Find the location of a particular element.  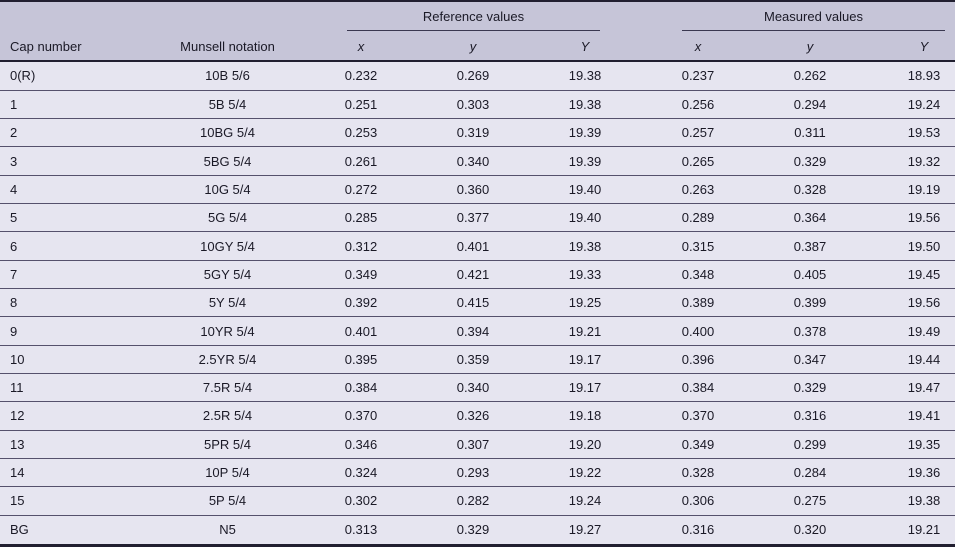

cell-meas-Y: 19.32 is located at coordinates (910, 161).